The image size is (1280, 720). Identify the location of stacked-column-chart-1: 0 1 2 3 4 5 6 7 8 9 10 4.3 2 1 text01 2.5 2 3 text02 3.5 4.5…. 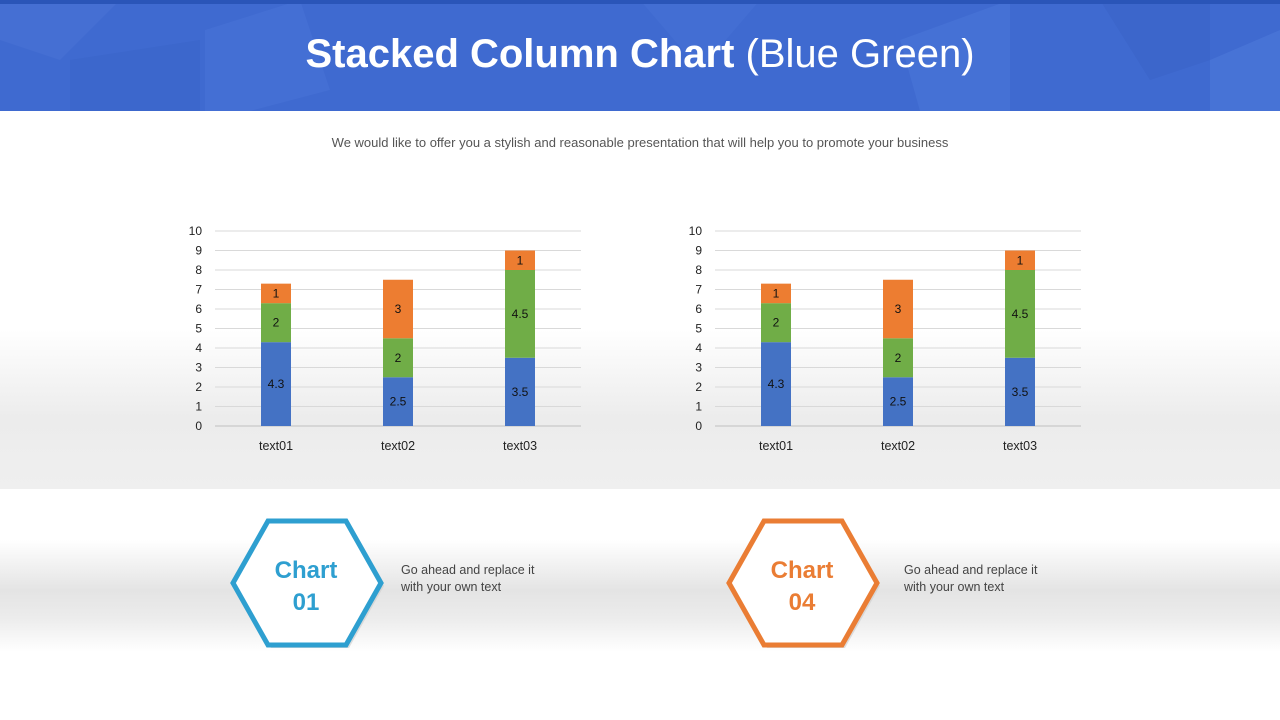
(380, 342).